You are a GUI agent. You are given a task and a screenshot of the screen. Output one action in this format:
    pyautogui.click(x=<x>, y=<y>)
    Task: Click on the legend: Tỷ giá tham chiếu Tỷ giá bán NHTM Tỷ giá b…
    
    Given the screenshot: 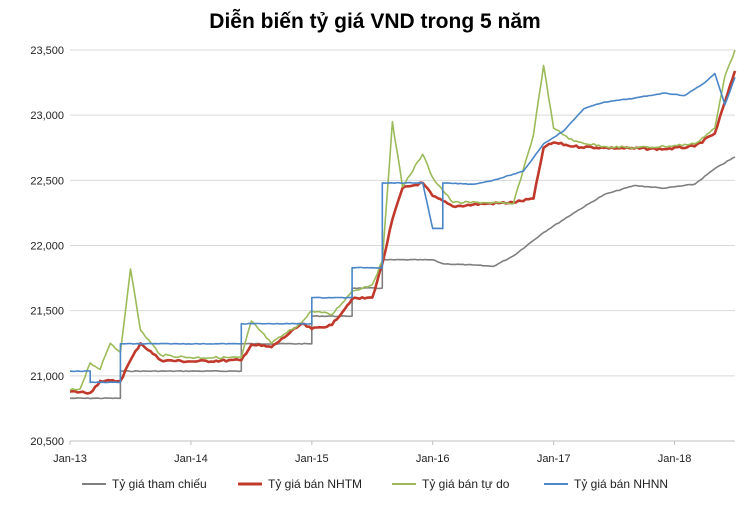 What is the action you would take?
    pyautogui.click(x=375, y=484)
    